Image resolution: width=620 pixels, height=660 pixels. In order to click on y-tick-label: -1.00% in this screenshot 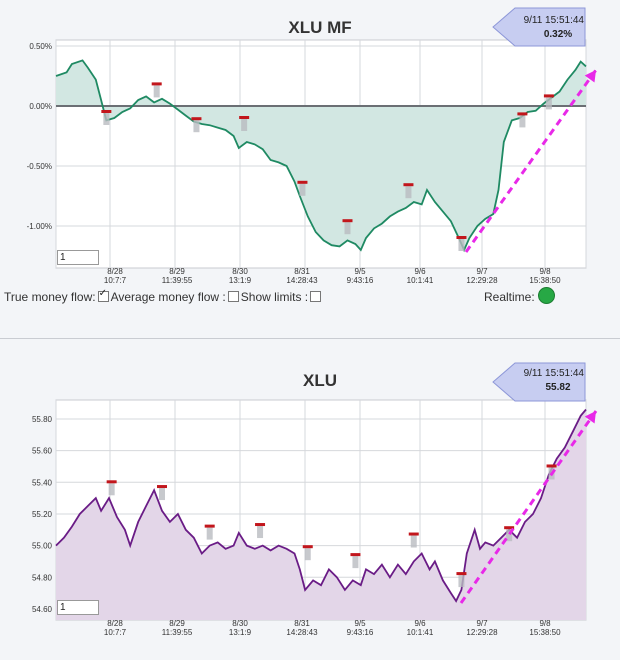, I will do `click(39, 226)`.